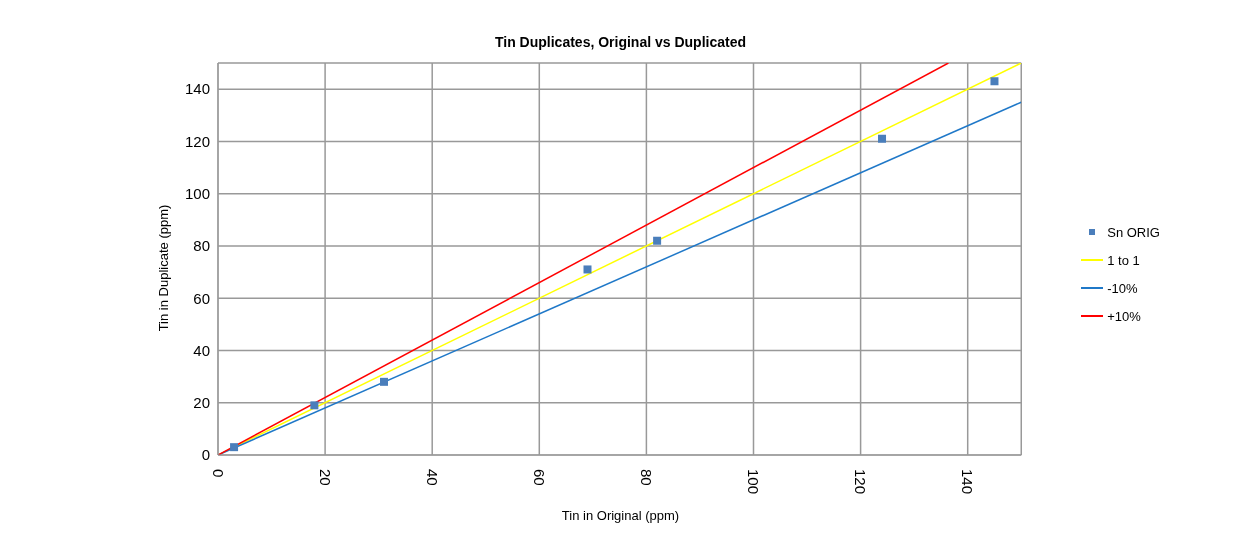  I want to click on x-tick-label: 120, so click(861, 482).